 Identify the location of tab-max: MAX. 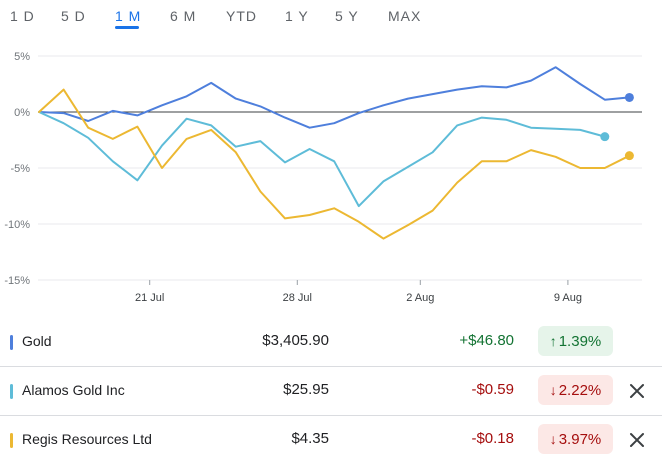
(405, 16).